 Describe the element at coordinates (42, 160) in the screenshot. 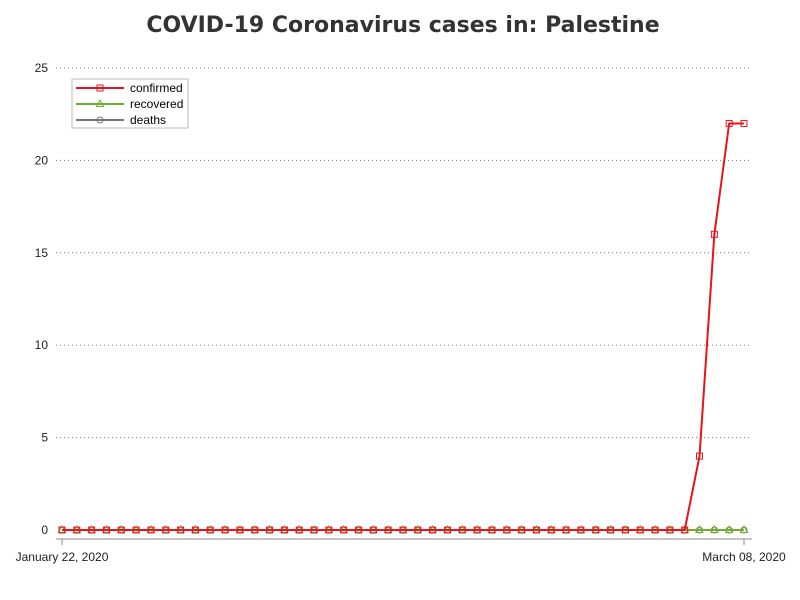

I see `y-tick-label: 20` at that location.